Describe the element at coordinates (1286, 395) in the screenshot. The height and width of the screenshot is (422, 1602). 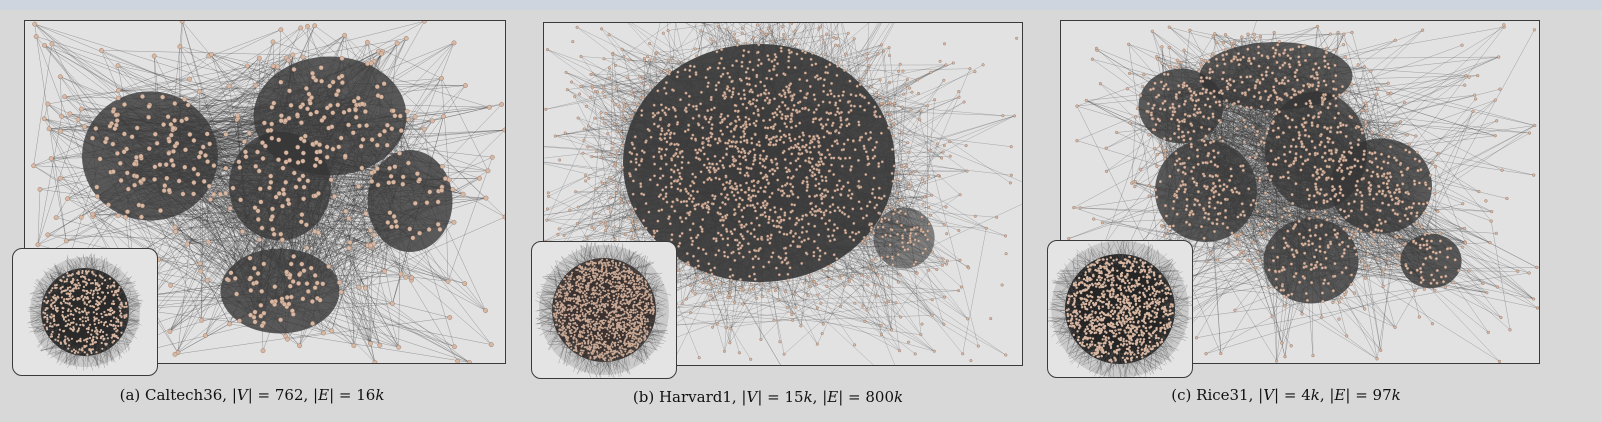
I see `caption-c: (c) Rice31, |V| = 4k, |E| = 97k` at that location.